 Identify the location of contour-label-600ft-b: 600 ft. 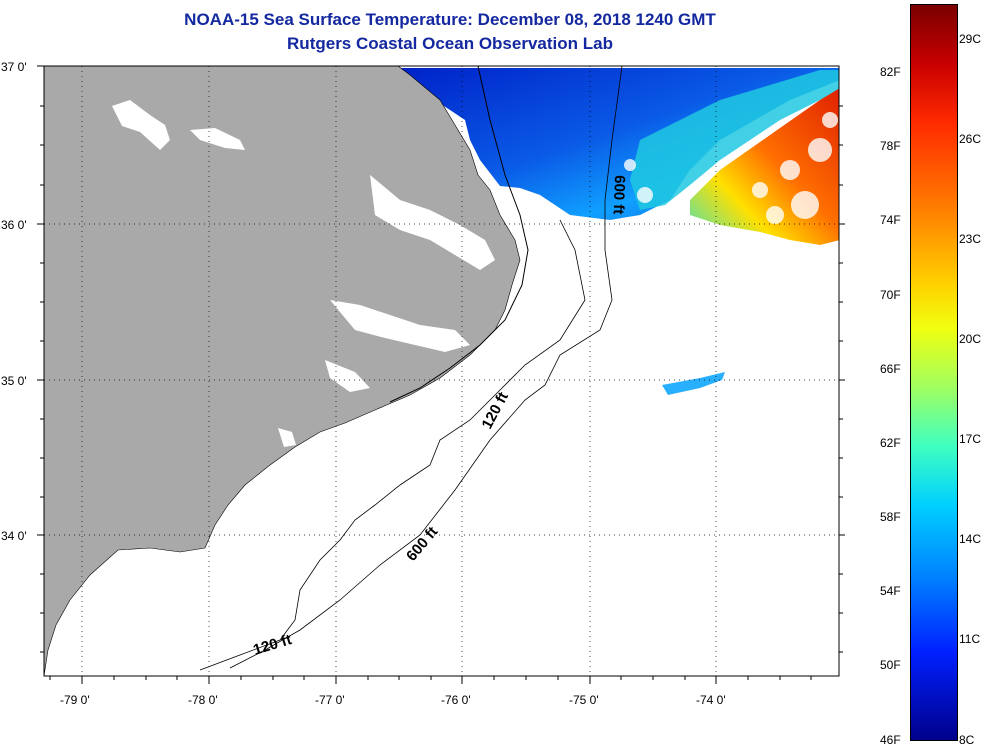
(619, 195).